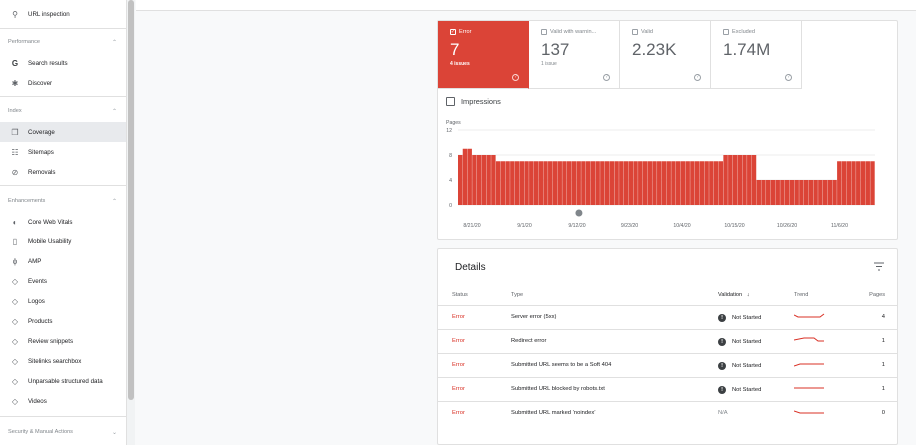 This screenshot has width=916, height=445. I want to click on tile-excluded: Excluded 1.74M ?, so click(756, 55).